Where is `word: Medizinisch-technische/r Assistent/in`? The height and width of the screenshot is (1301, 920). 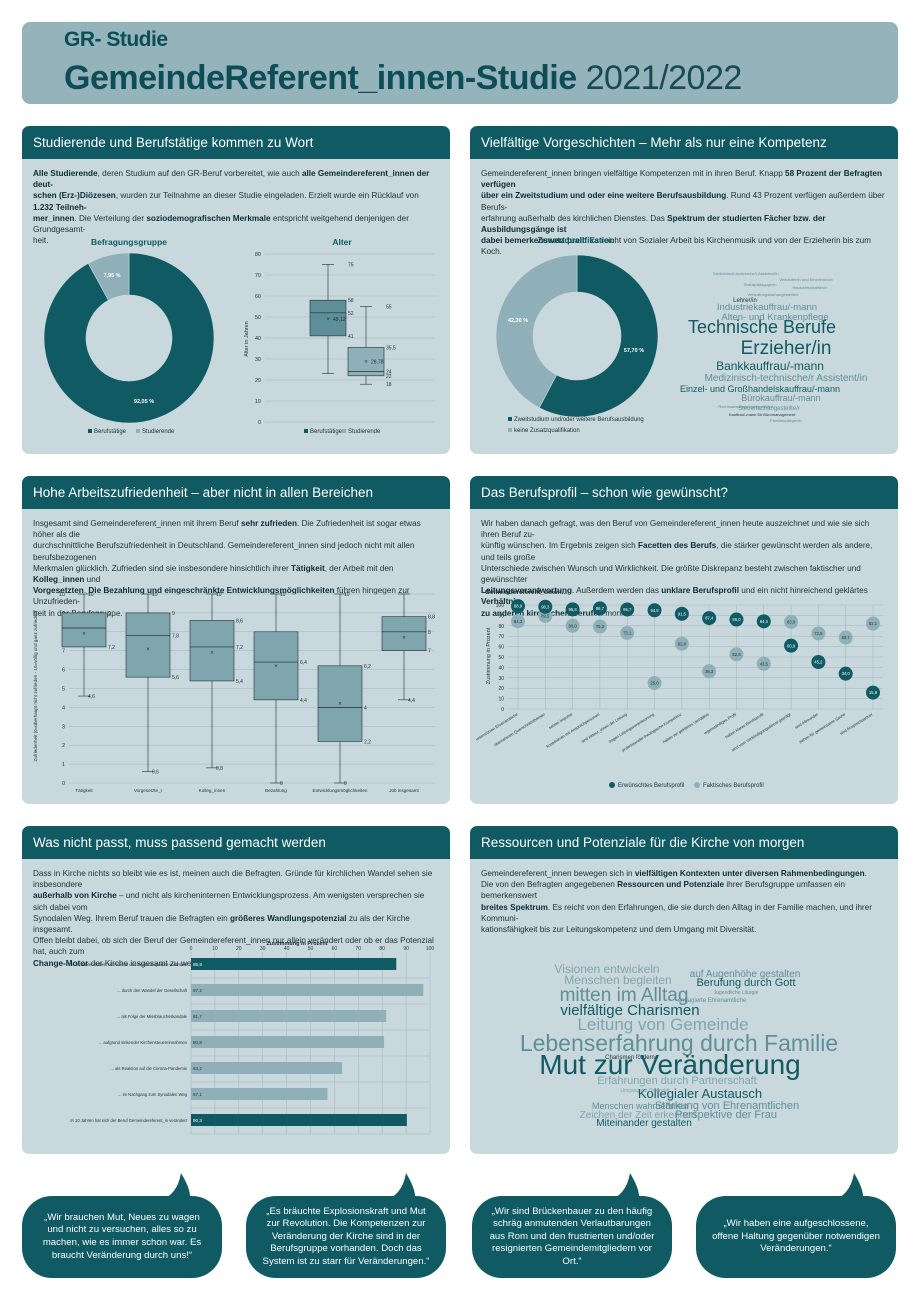
word: Medizinisch-technische/r Assistent/in is located at coordinates (786, 378).